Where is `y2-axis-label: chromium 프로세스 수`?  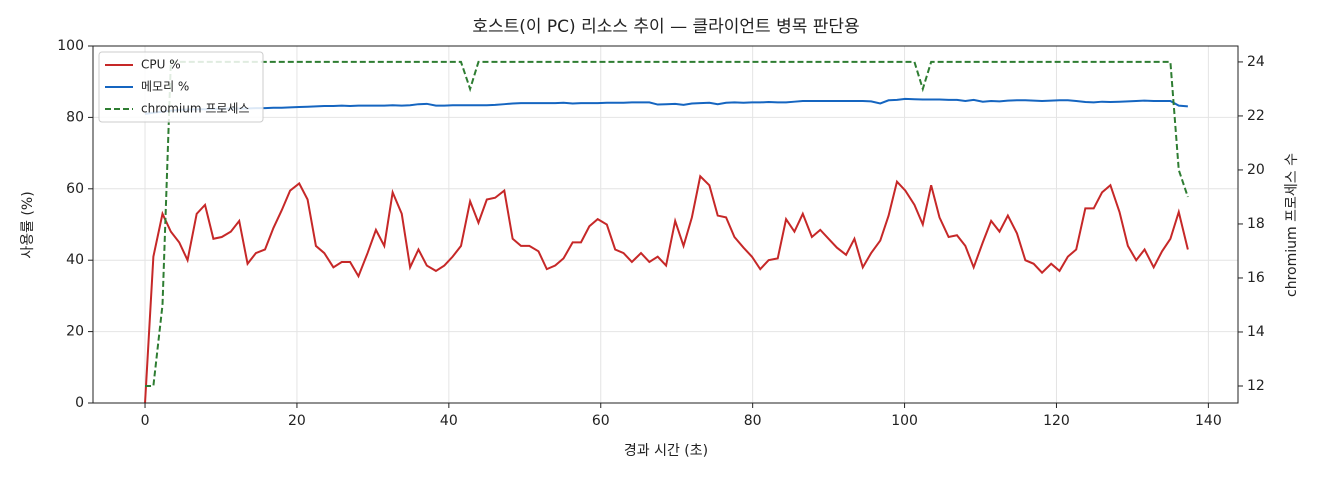 y2-axis-label: chromium 프로세스 수 is located at coordinates (1292, 225).